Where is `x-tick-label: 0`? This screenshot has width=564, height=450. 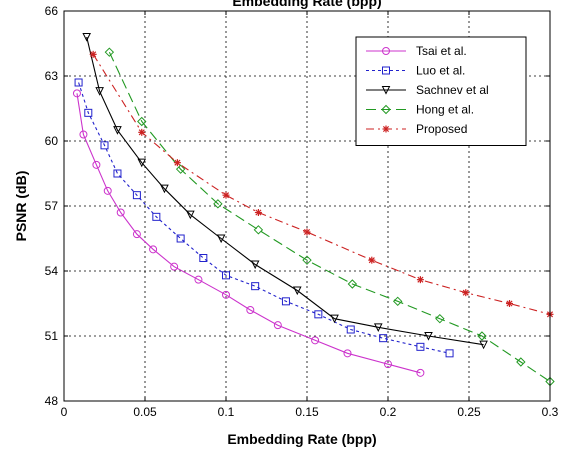
x-tick-label: 0 is located at coordinates (64, 412).